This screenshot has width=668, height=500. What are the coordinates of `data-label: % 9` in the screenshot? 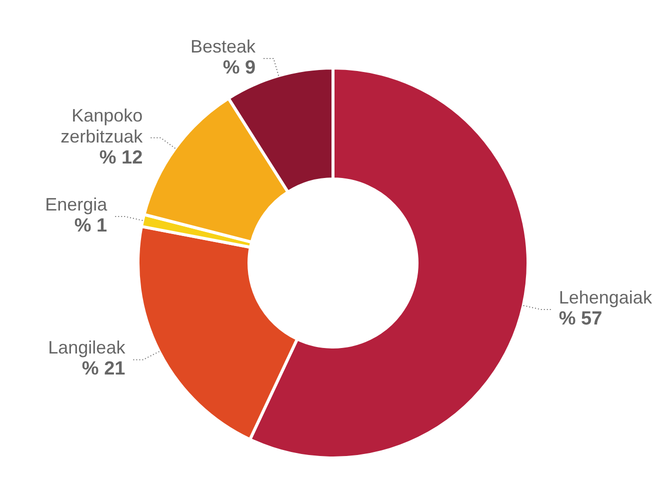 It's located at (239, 67).